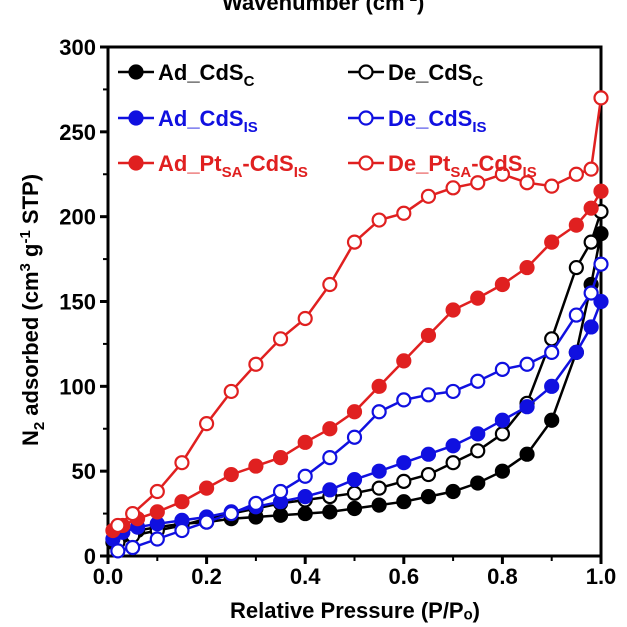  What do you see at coordinates (90, 556) in the screenshot?
I see `y-tick-label: 0` at bounding box center [90, 556].